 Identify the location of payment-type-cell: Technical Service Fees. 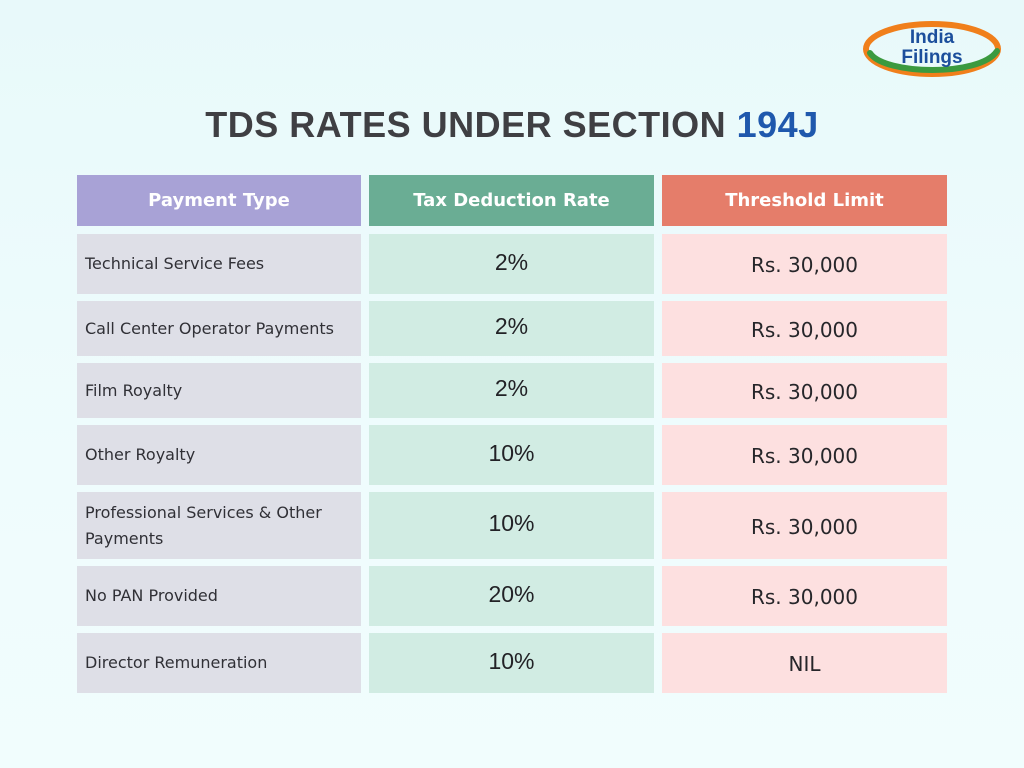
(219, 264).